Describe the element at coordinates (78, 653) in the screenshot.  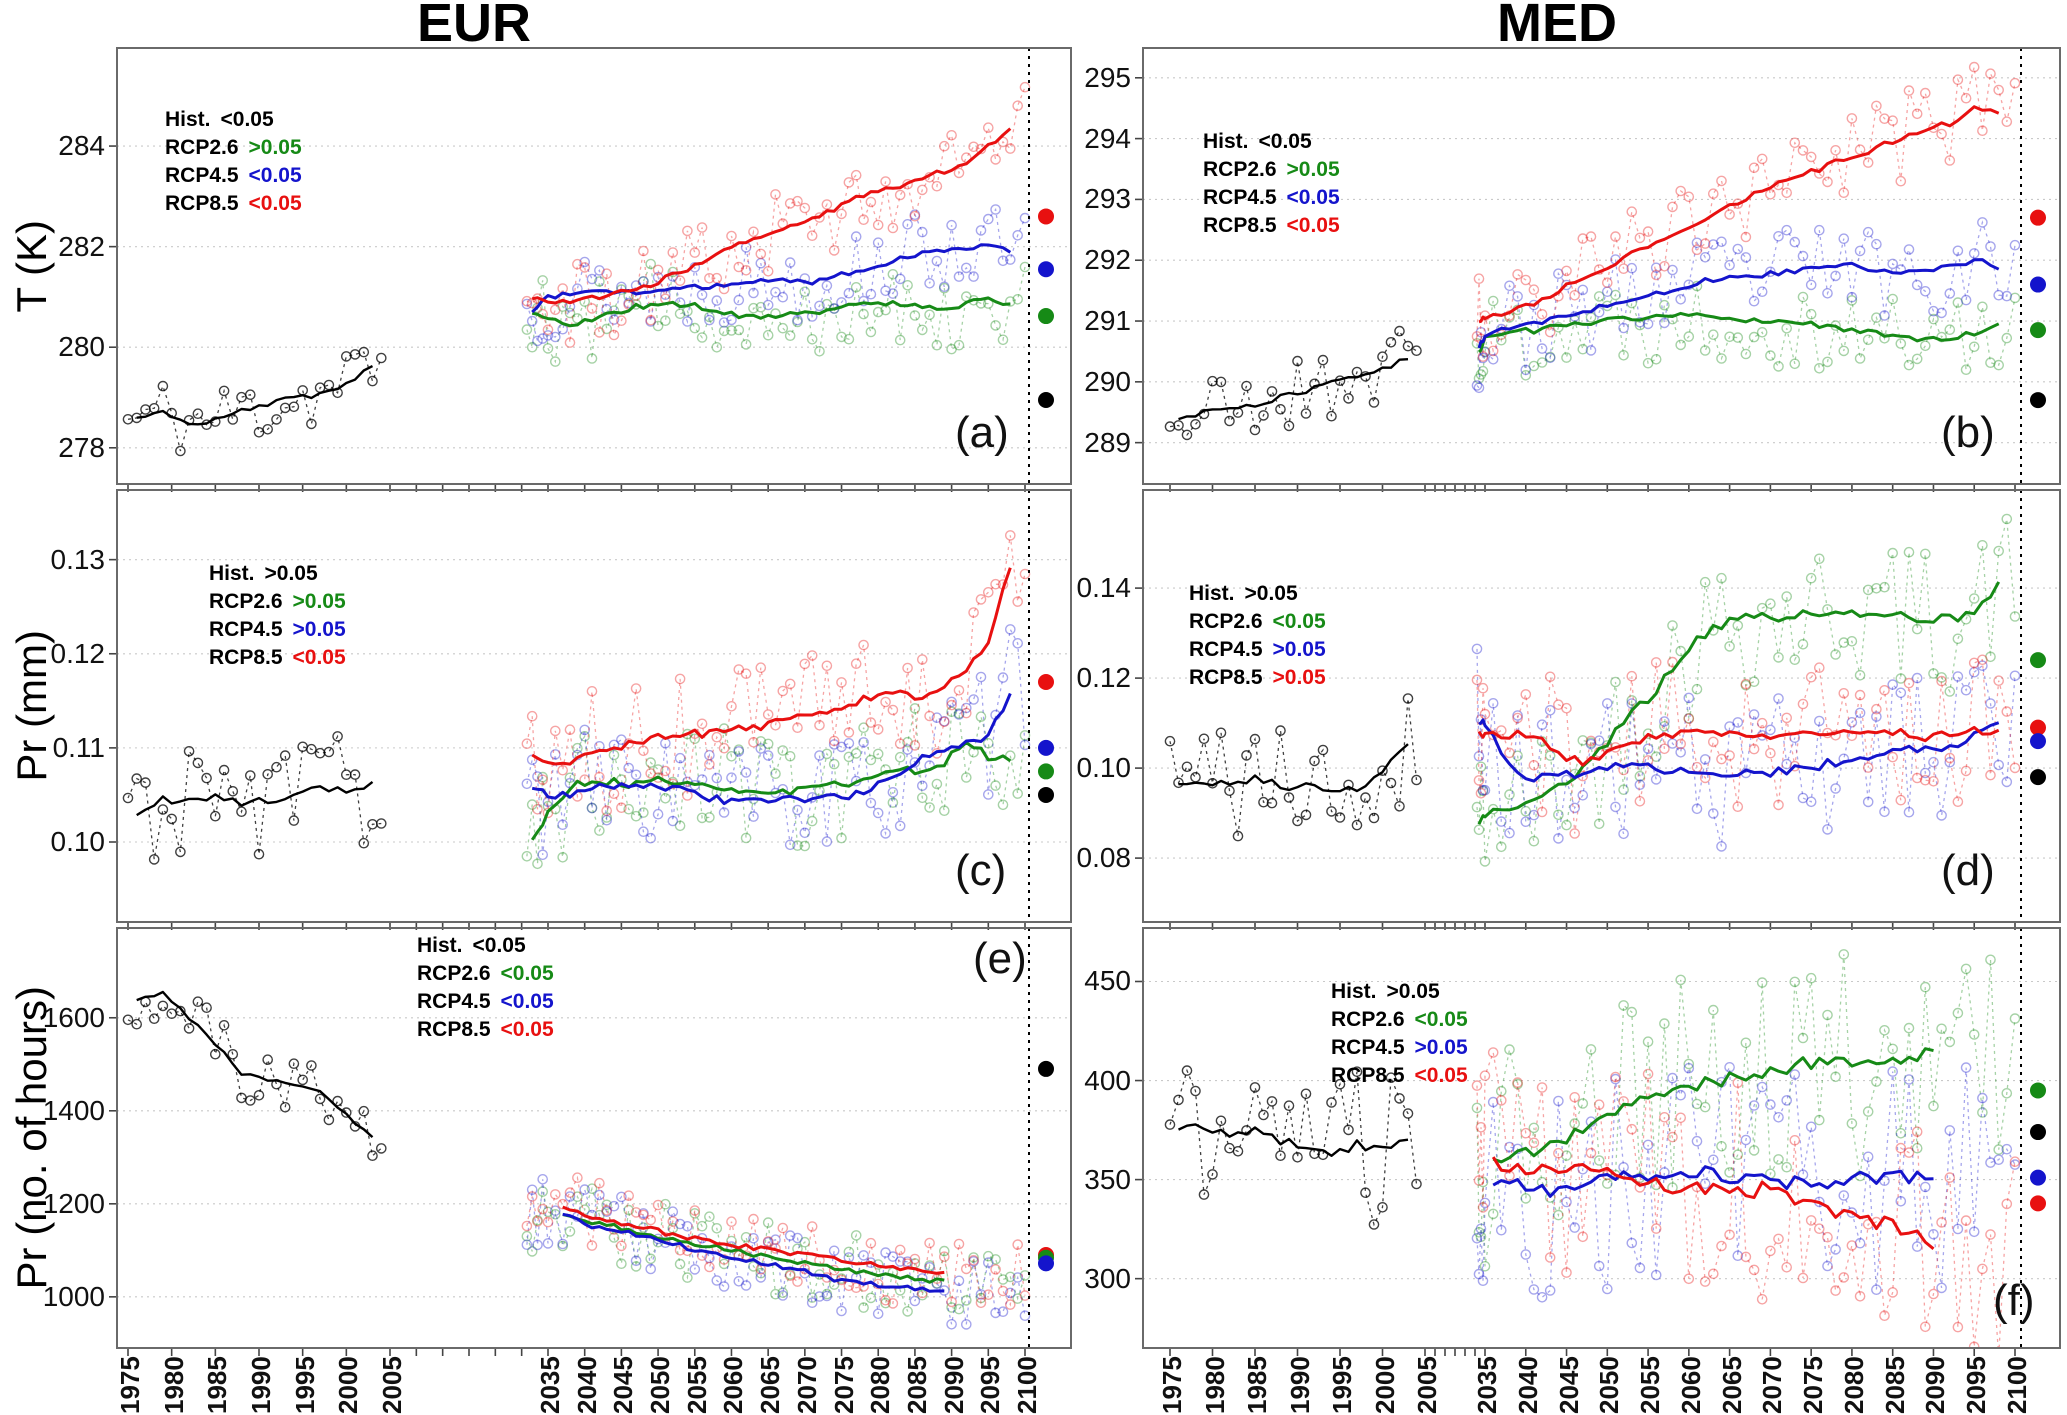
I see `y-tick-label: 0.12` at that location.